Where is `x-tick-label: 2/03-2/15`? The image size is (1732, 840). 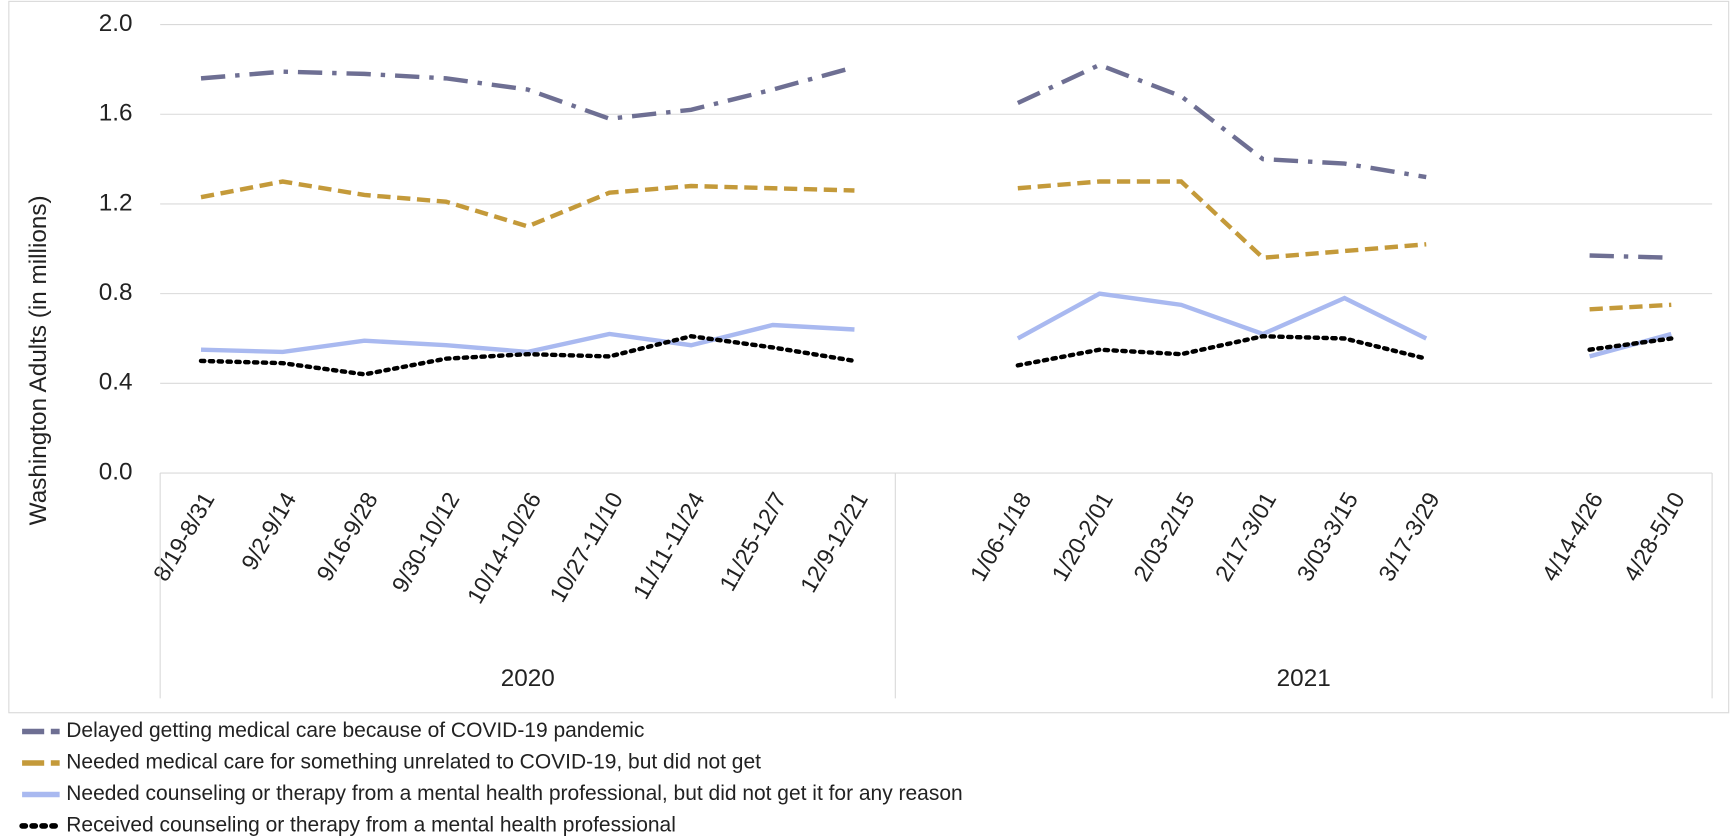
x-tick-label: 2/03-2/15 is located at coordinates (1164, 537).